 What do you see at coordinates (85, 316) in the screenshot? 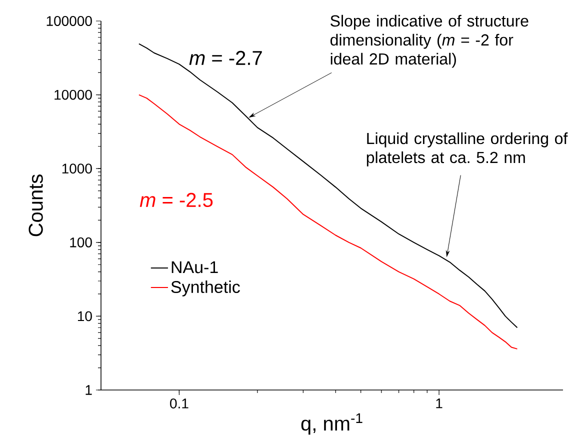
I see `y-tick-label: 10` at bounding box center [85, 316].